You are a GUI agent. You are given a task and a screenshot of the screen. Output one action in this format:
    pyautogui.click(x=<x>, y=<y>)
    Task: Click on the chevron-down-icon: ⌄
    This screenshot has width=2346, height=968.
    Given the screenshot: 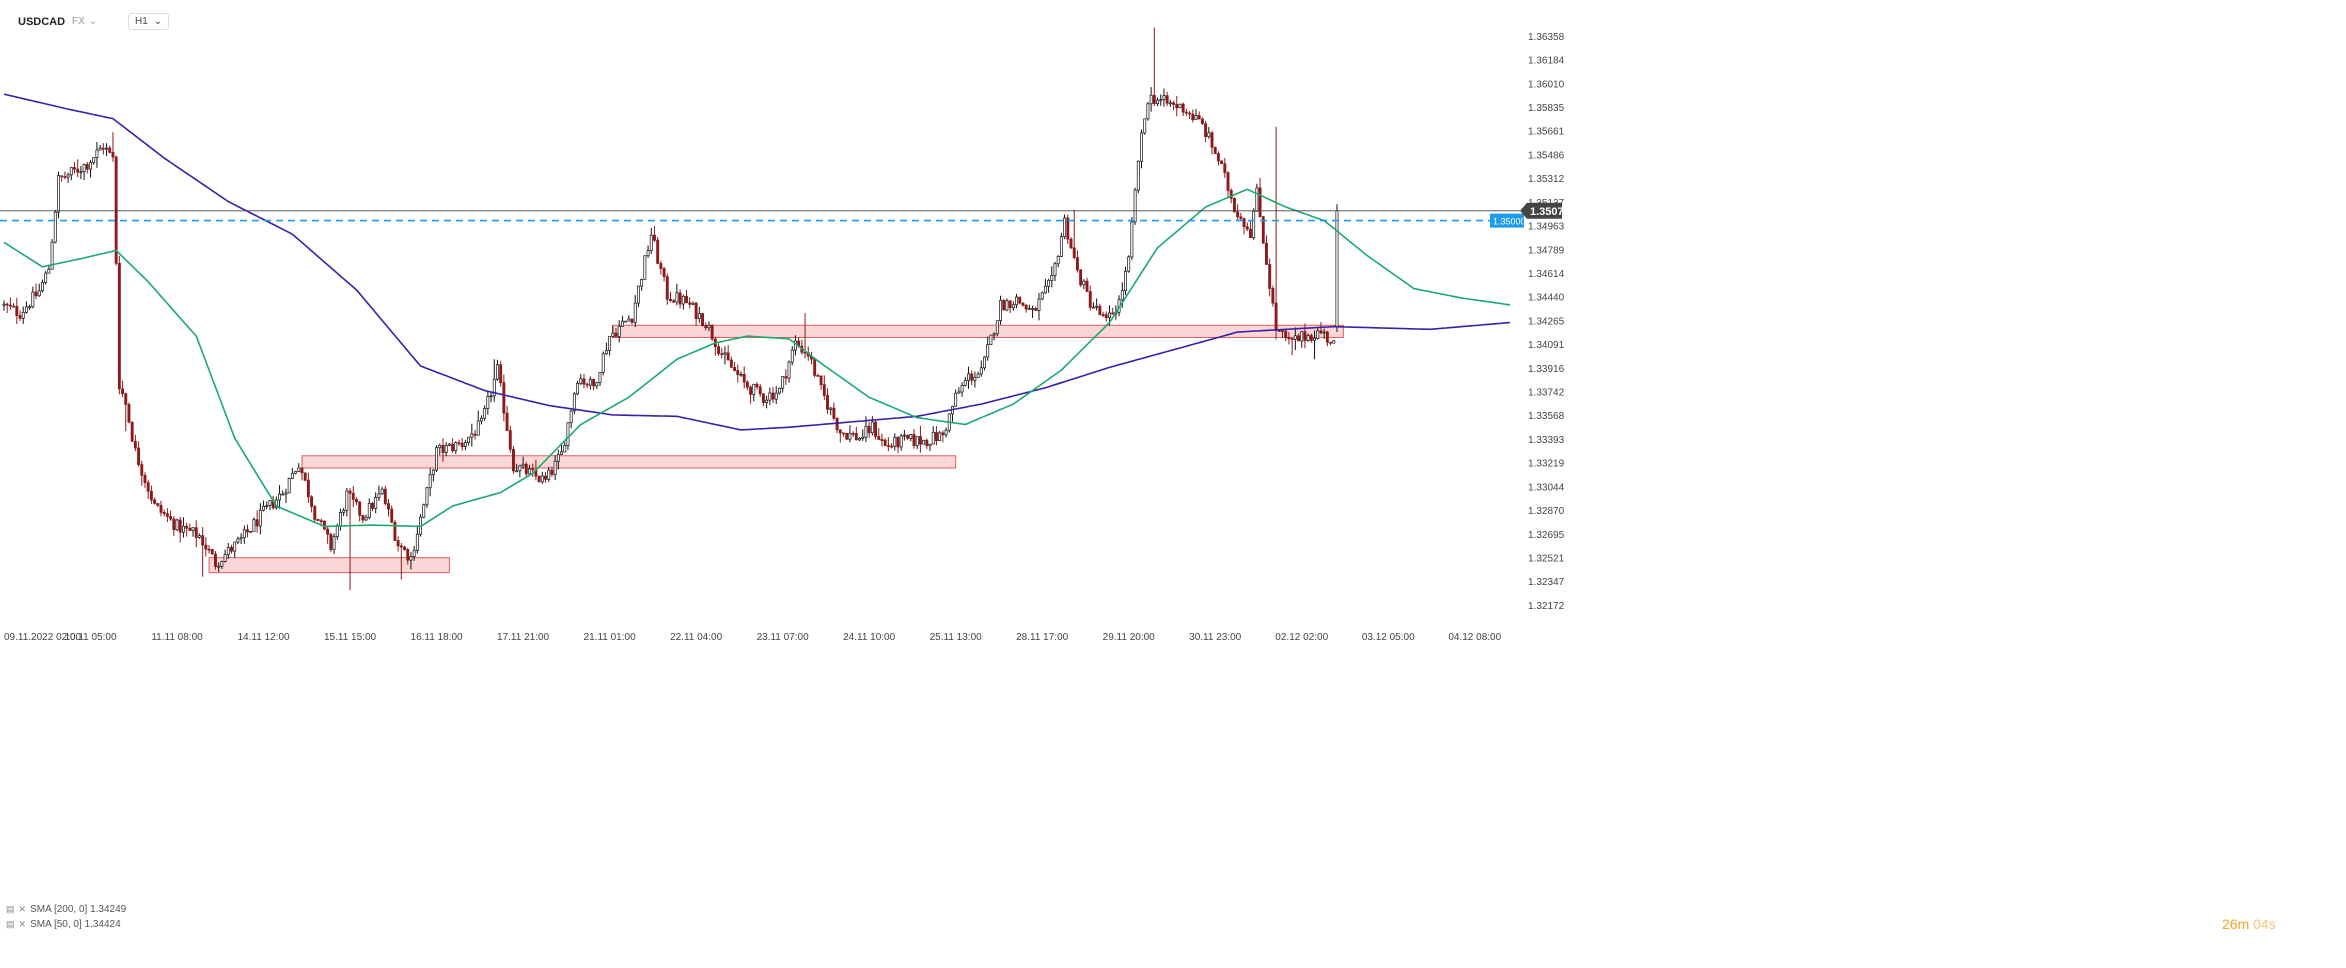 What is the action you would take?
    pyautogui.click(x=93, y=21)
    